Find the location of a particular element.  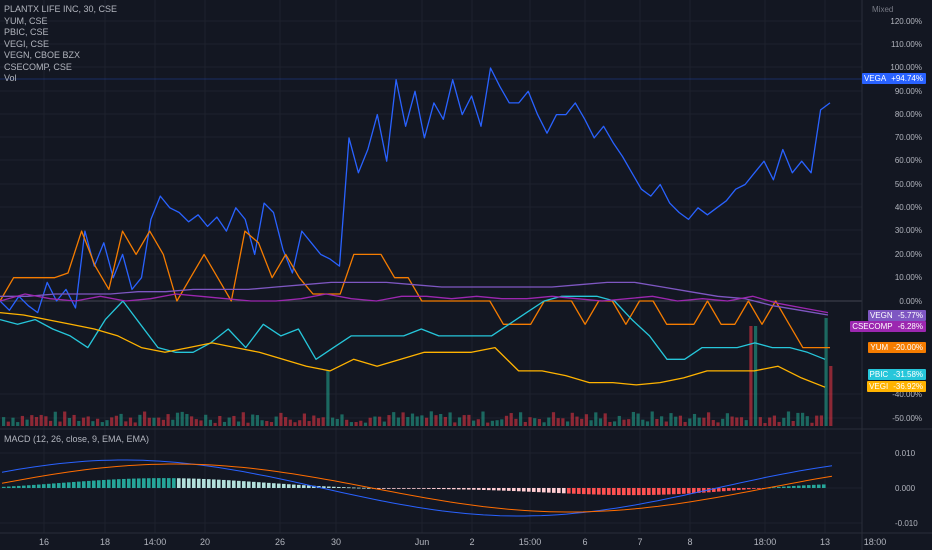

y-tick-label: 50.00% is located at coordinates (908, 184).